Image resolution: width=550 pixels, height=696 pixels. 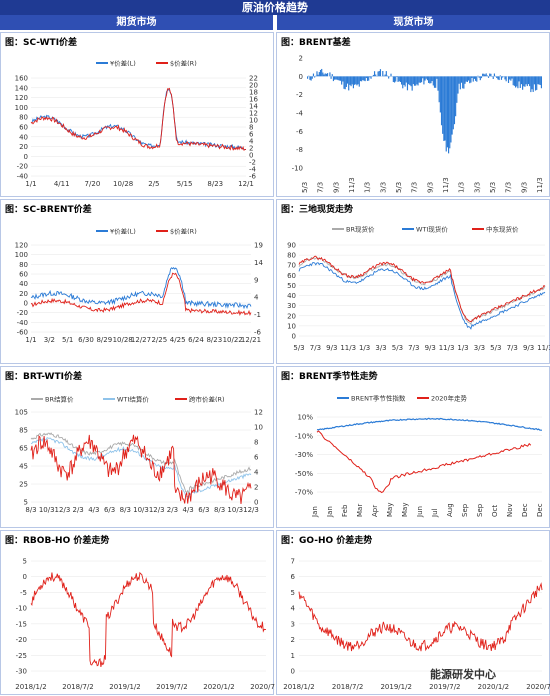 I want to click on y2-tick-label: 6, so click(x=256, y=458).